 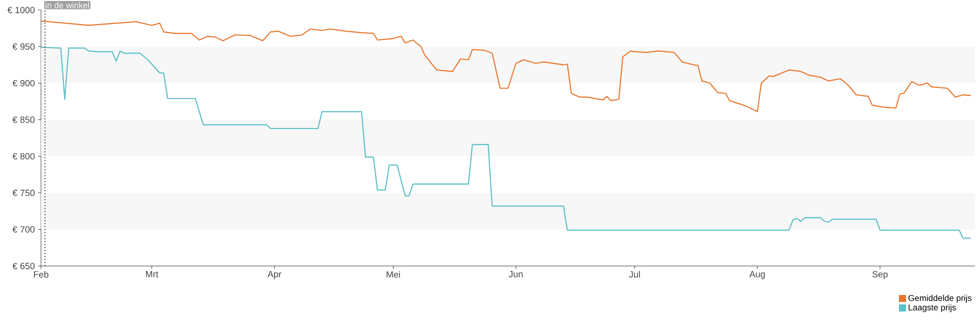 What do you see at coordinates (41, 274) in the screenshot?
I see `x-tick-label: Feb` at bounding box center [41, 274].